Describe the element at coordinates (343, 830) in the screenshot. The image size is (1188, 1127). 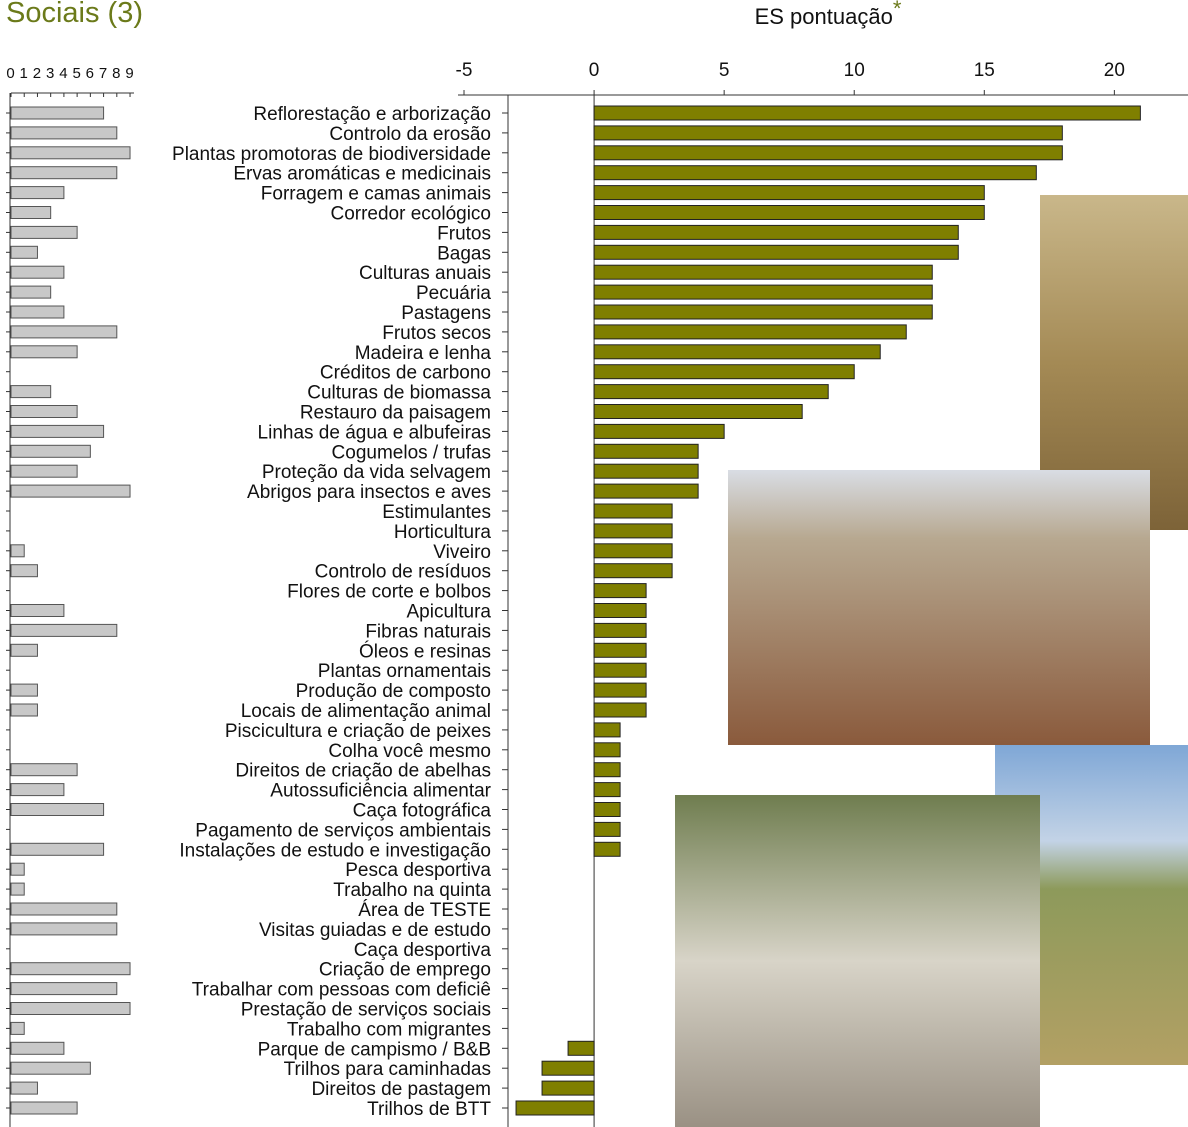
I see `category-label: Pagamento de serviços ambientais` at that location.